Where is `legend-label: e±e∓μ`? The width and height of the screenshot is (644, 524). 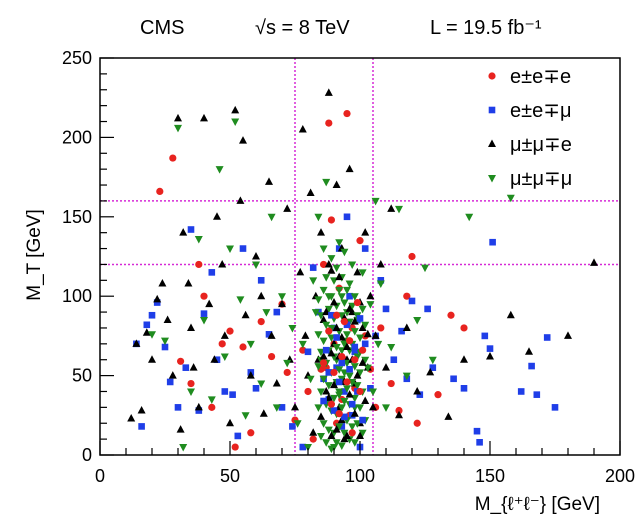 legend-label: e±e∓μ is located at coordinates (541, 111).